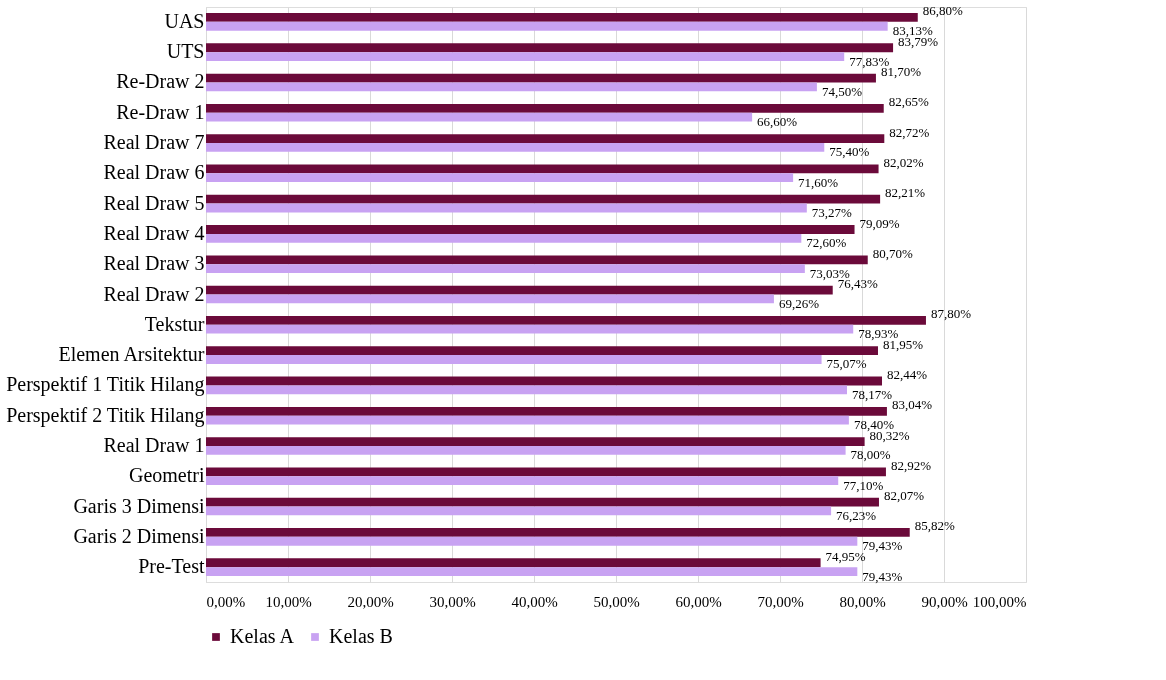  Describe the element at coordinates (361, 636) in the screenshot. I see `legend-label: Kelas B` at that location.